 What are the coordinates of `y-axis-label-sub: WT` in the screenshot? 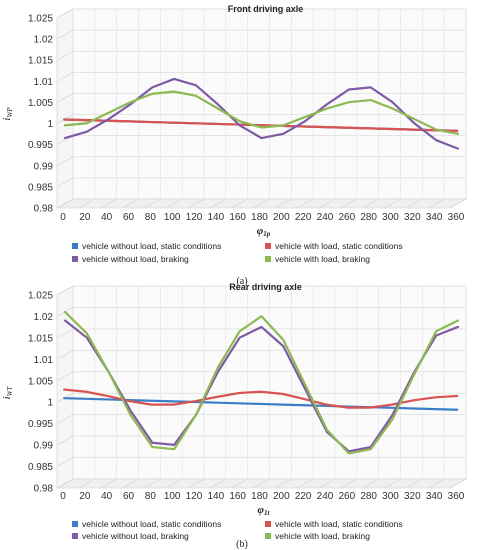 It's located at (10, 391).